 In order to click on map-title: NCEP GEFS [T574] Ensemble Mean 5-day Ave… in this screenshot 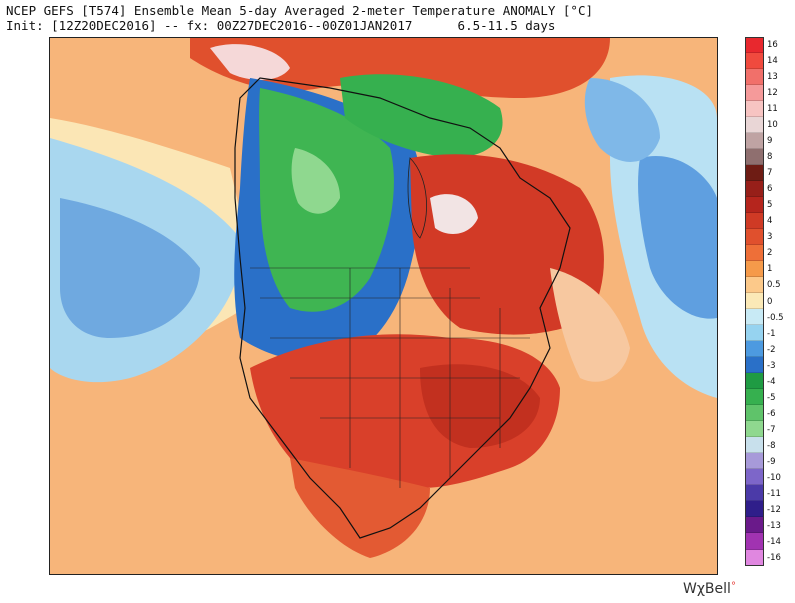, I will do `click(299, 10)`.